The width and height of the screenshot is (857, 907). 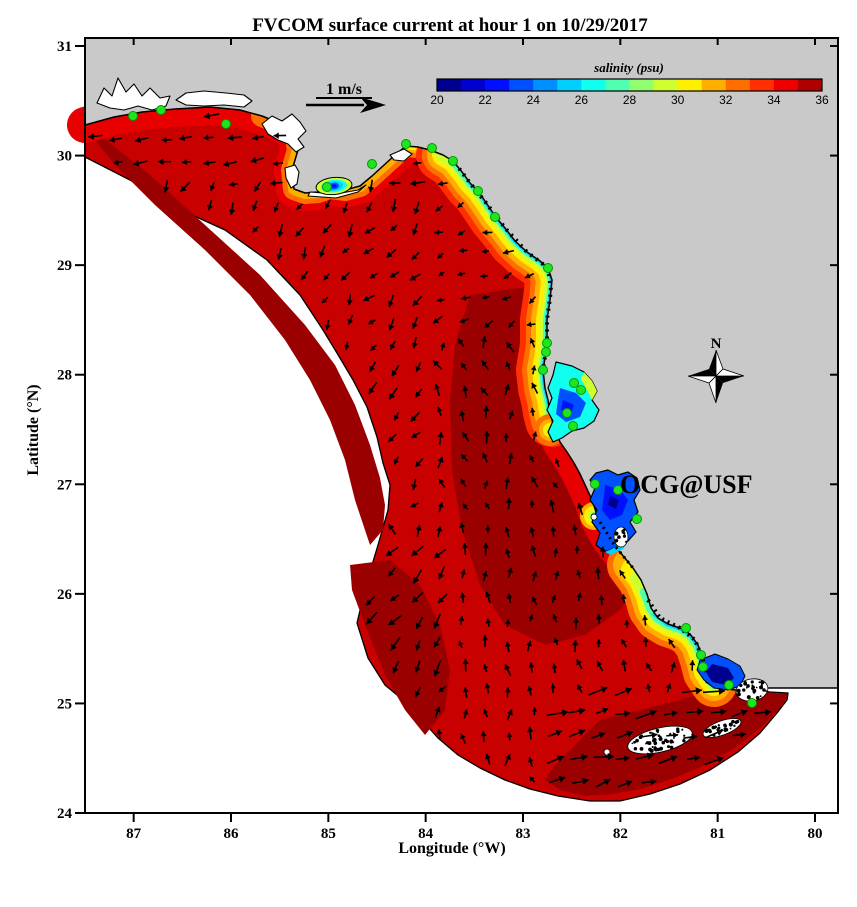 What do you see at coordinates (64, 704) in the screenshot?
I see `y-tick-label: 25` at bounding box center [64, 704].